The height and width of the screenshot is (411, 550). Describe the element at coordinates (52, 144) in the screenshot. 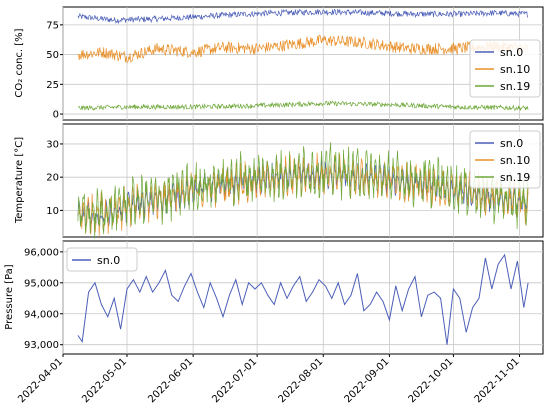

I see `temperature-ytick-label: 30` at that location.